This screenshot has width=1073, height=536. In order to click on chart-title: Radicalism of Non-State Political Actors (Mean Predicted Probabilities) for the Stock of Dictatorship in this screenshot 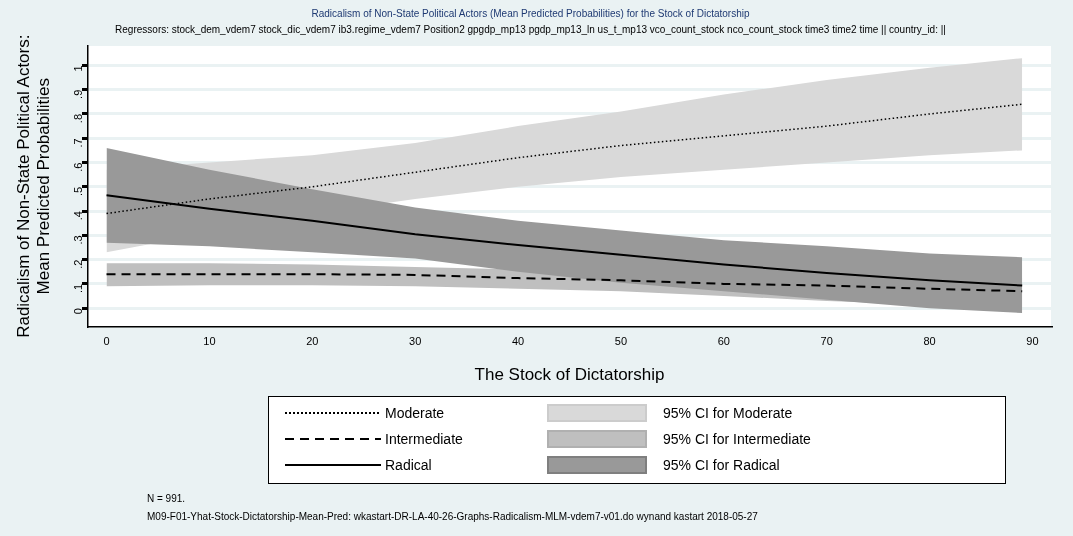, I will do `click(530, 13)`.